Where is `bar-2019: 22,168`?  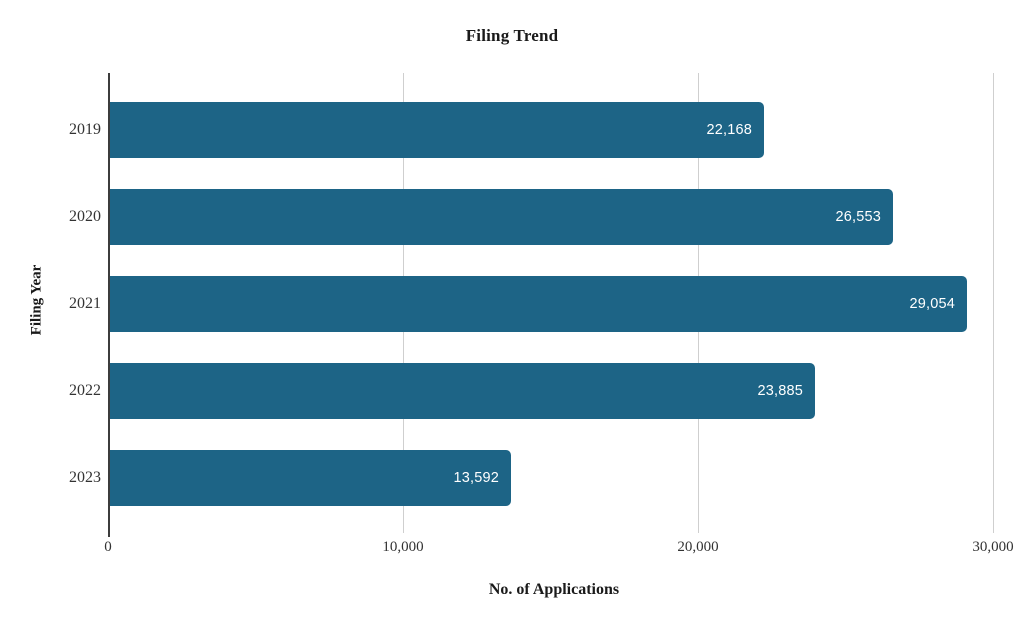 bar-2019: 22,168 is located at coordinates (437, 130).